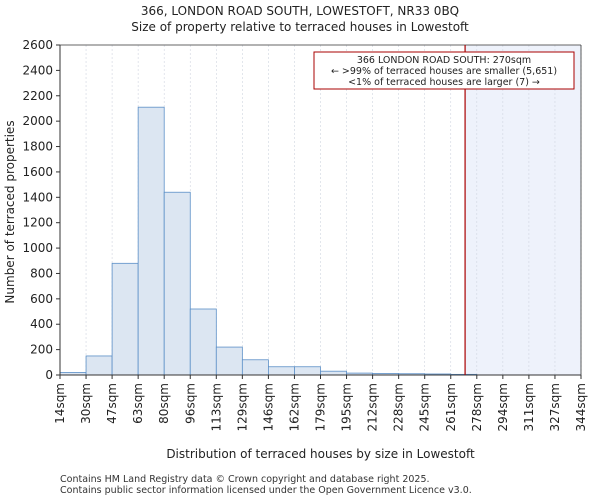  I want to click on x-tick-label: 245sqm, so click(425, 407).